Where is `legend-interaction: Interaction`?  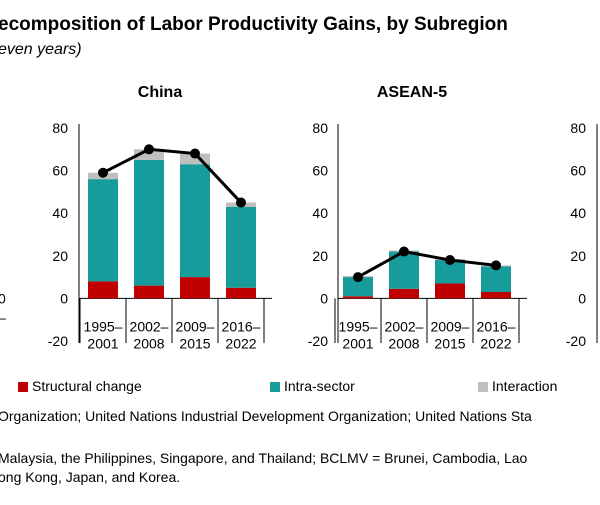
legend-interaction: Interaction is located at coordinates (517, 386).